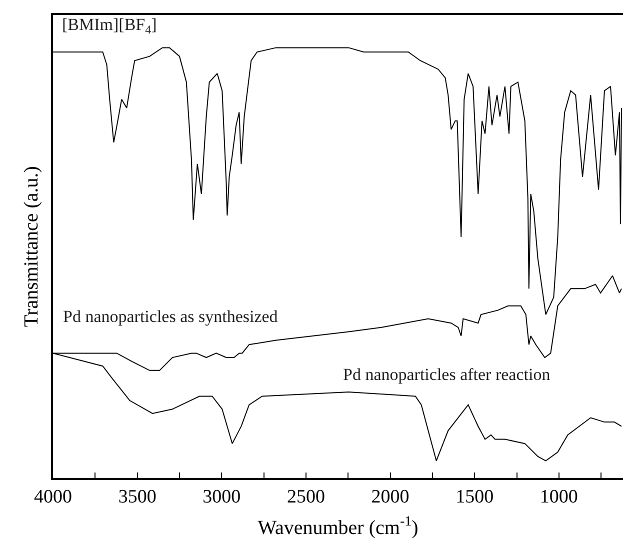  What do you see at coordinates (338, 526) in the screenshot?
I see `x-axis-title: Wavenumber (cm$^{-1}$)` at bounding box center [338, 526].